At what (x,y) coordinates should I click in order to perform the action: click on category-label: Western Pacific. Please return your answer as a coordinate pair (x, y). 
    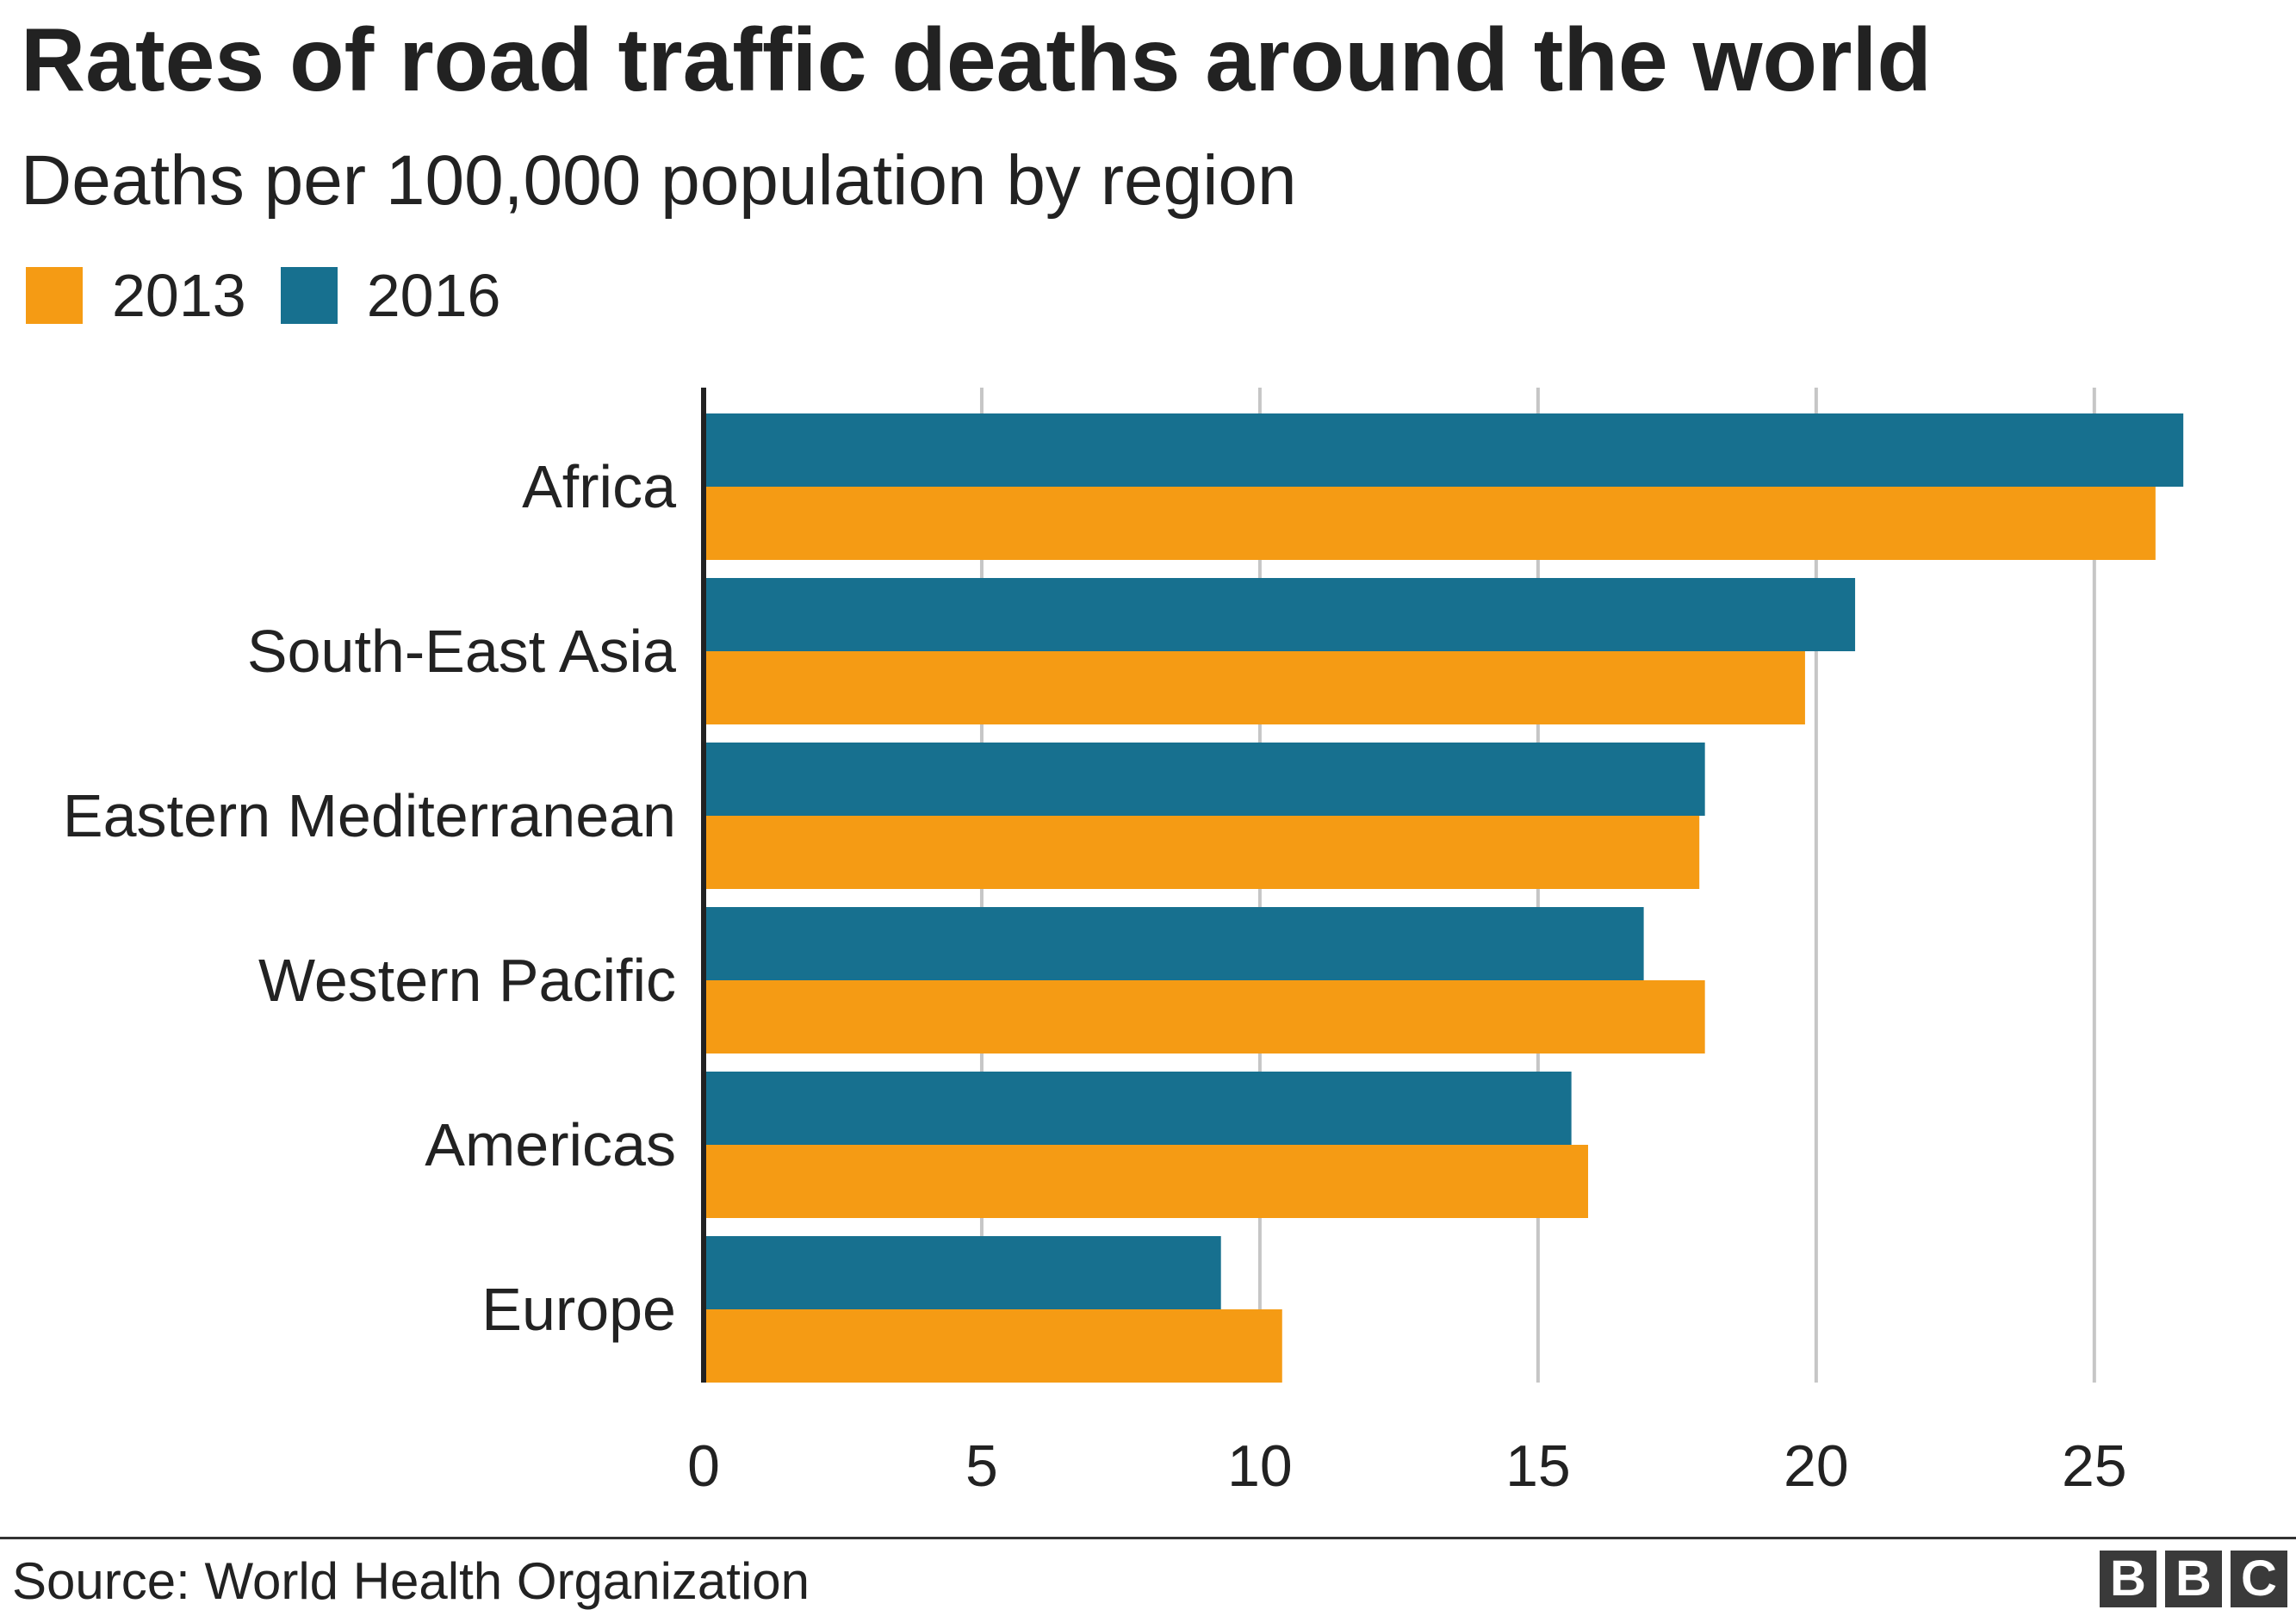
    Looking at the image, I should click on (467, 980).